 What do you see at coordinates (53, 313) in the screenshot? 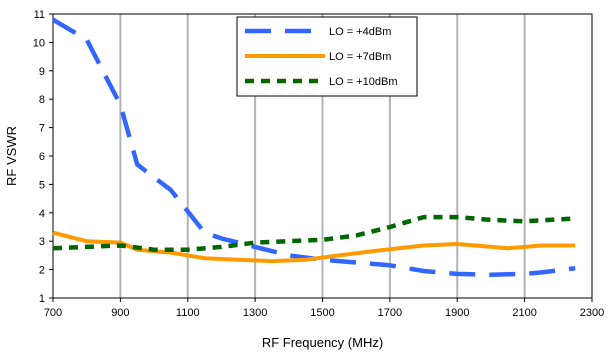
I see `x-tick-label: 700` at bounding box center [53, 313].